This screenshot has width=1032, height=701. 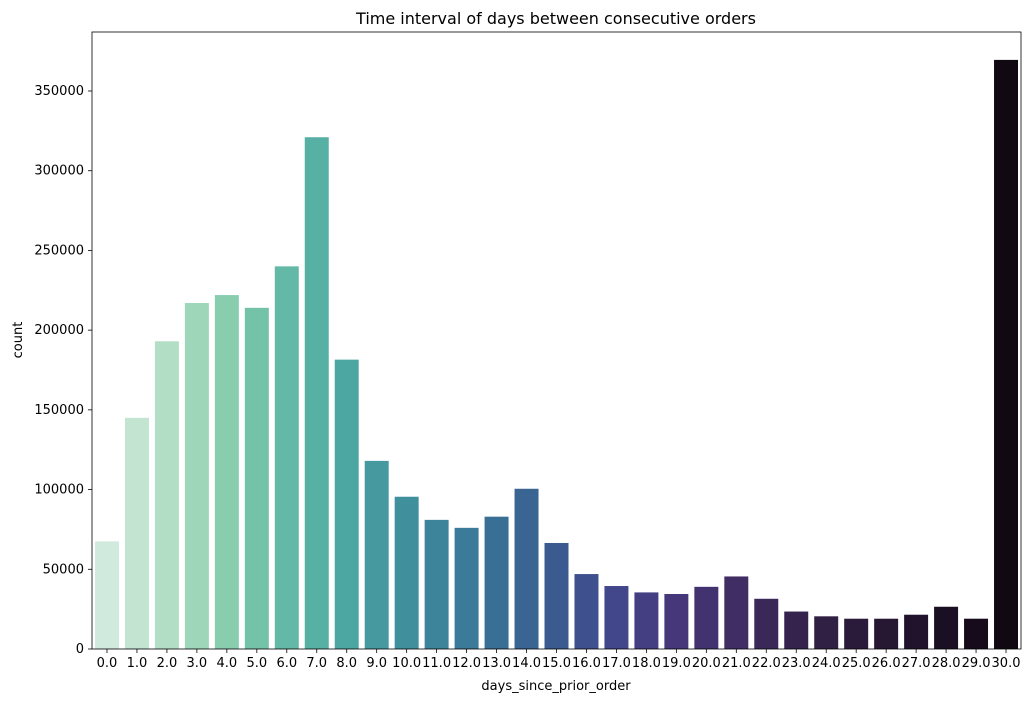 What do you see at coordinates (376, 554) in the screenshot?
I see `bar-9.0` at bounding box center [376, 554].